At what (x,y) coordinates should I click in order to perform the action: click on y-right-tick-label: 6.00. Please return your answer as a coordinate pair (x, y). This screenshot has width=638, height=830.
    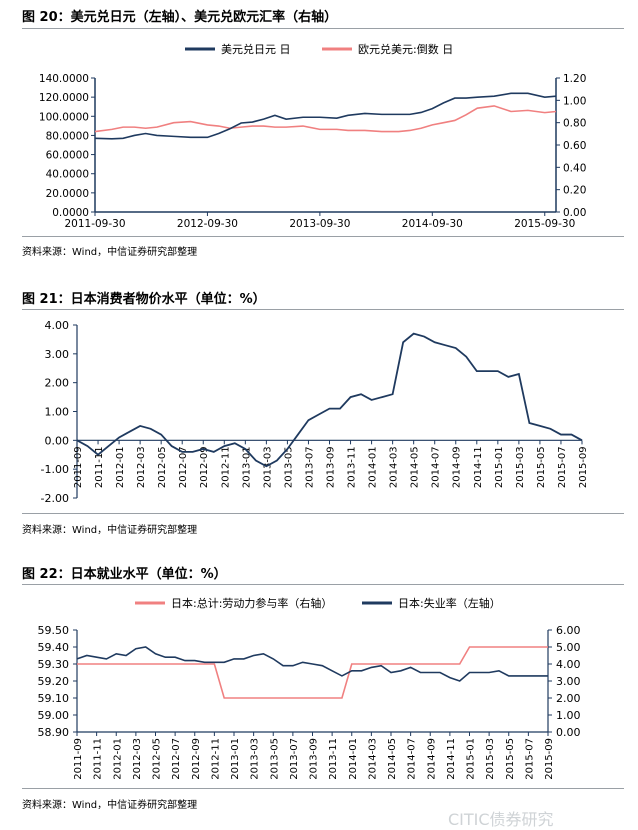
    Looking at the image, I should click on (568, 630).